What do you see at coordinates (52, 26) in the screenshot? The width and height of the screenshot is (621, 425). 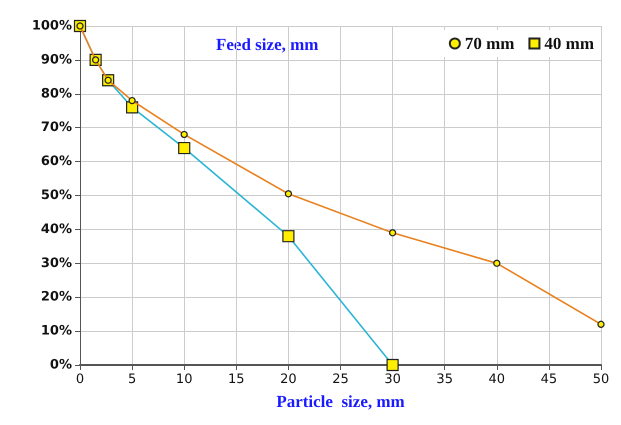 I see `y-tick-label: 100%` at bounding box center [52, 26].